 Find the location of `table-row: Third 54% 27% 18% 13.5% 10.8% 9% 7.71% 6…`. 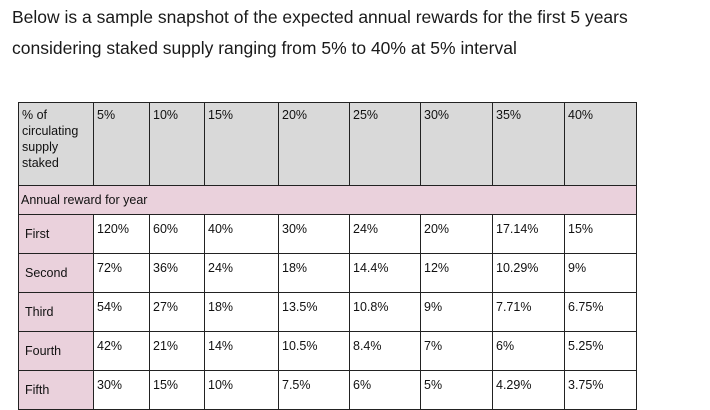

table-row: Third 54% 27% 18% 13.5% 10.8% 9% 7.71% 6… is located at coordinates (327, 312).